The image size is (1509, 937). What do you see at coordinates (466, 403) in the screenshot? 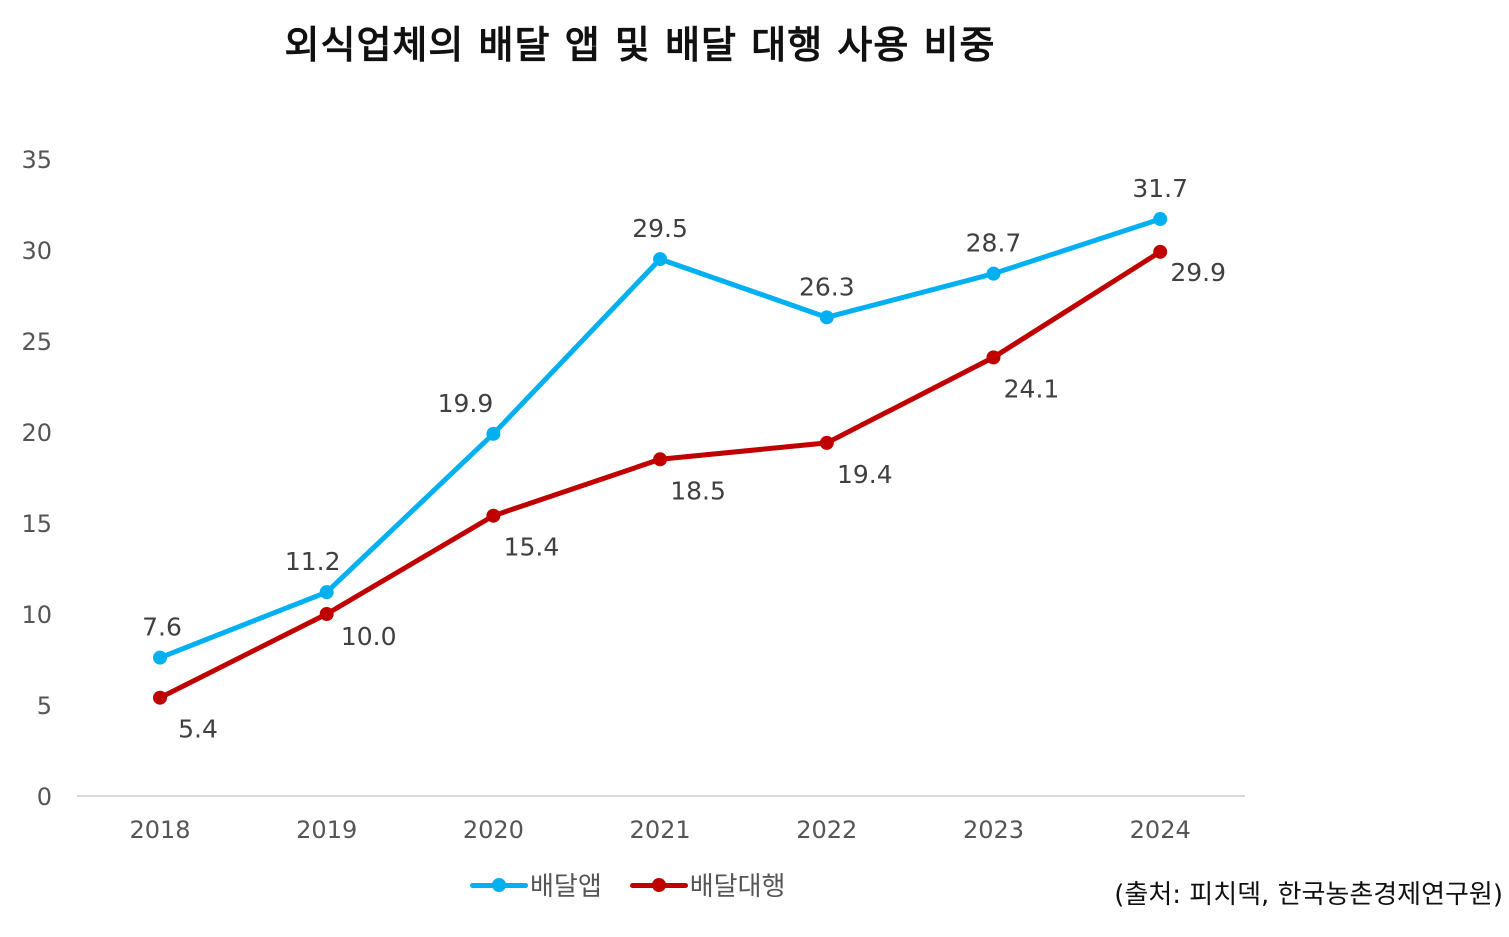
I see `data-label: 19.9` at bounding box center [466, 403].